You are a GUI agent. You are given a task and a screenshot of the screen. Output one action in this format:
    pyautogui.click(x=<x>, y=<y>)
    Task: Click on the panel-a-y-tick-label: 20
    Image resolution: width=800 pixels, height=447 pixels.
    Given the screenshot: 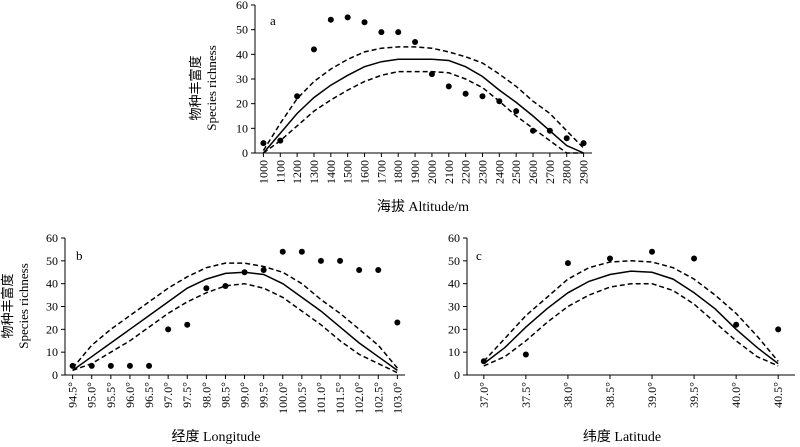 What is the action you would take?
    pyautogui.click(x=242, y=104)
    